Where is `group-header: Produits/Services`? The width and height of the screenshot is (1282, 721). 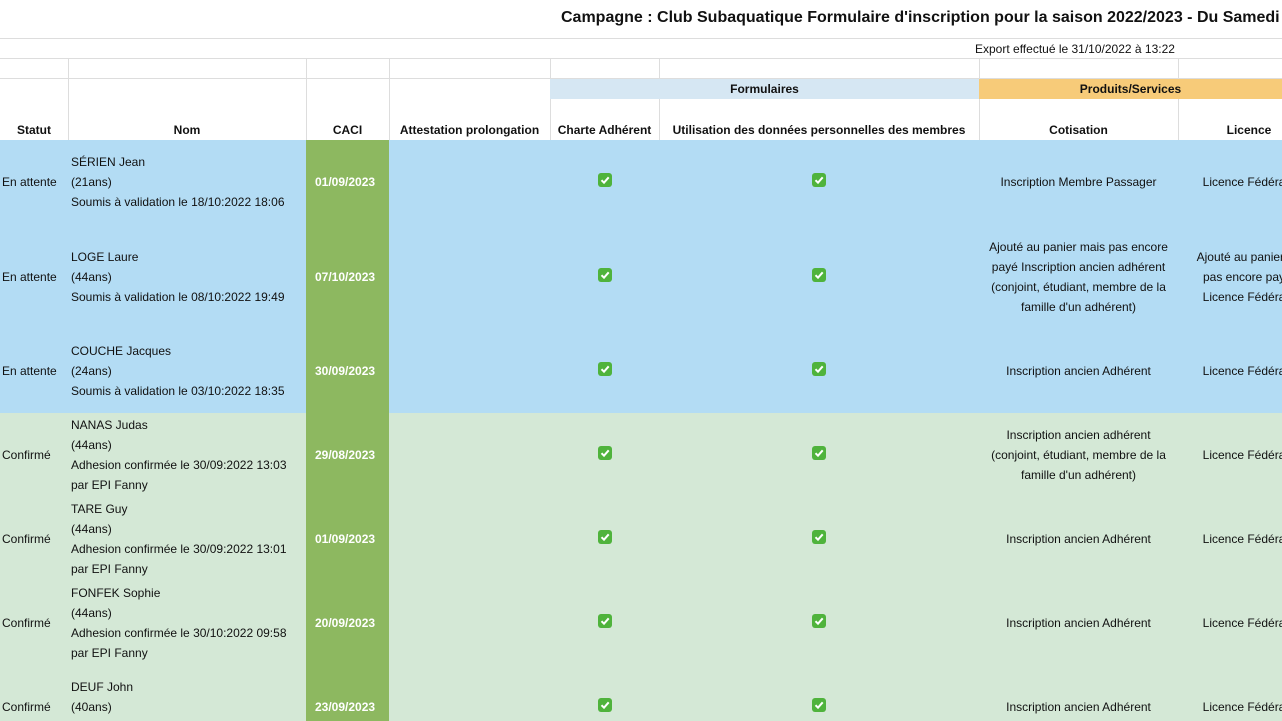 group-header: Produits/Services is located at coordinates (1130, 89).